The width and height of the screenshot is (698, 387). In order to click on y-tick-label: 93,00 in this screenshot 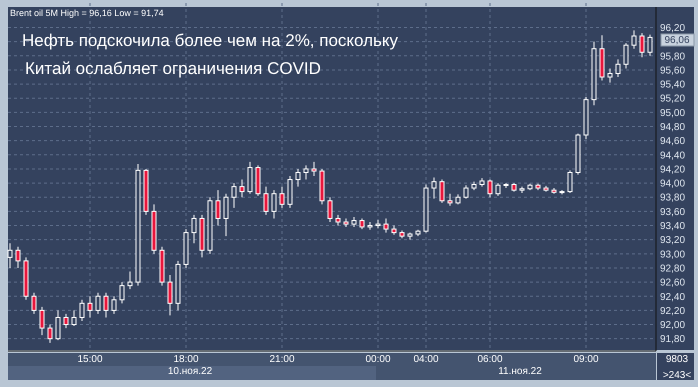, I will do `click(673, 254)`.